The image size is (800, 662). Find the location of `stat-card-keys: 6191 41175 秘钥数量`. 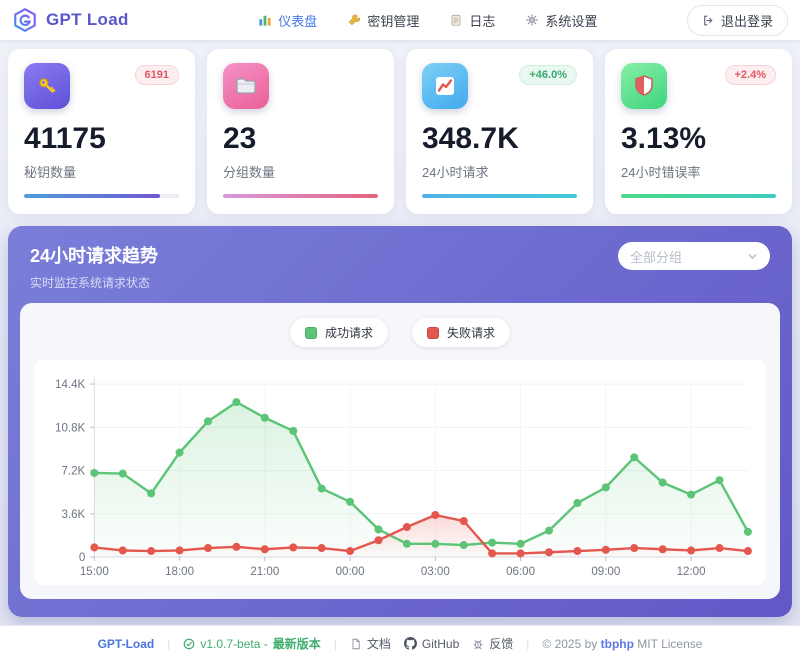

stat-card-keys: 6191 41175 秘钥数量 is located at coordinates (101, 131).